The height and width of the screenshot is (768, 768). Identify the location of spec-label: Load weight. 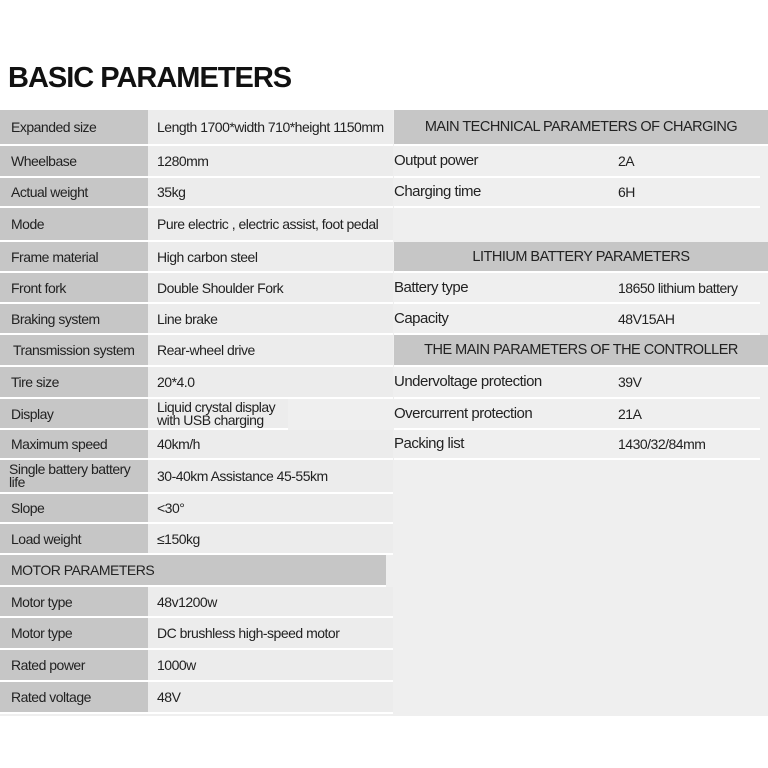
(74, 539).